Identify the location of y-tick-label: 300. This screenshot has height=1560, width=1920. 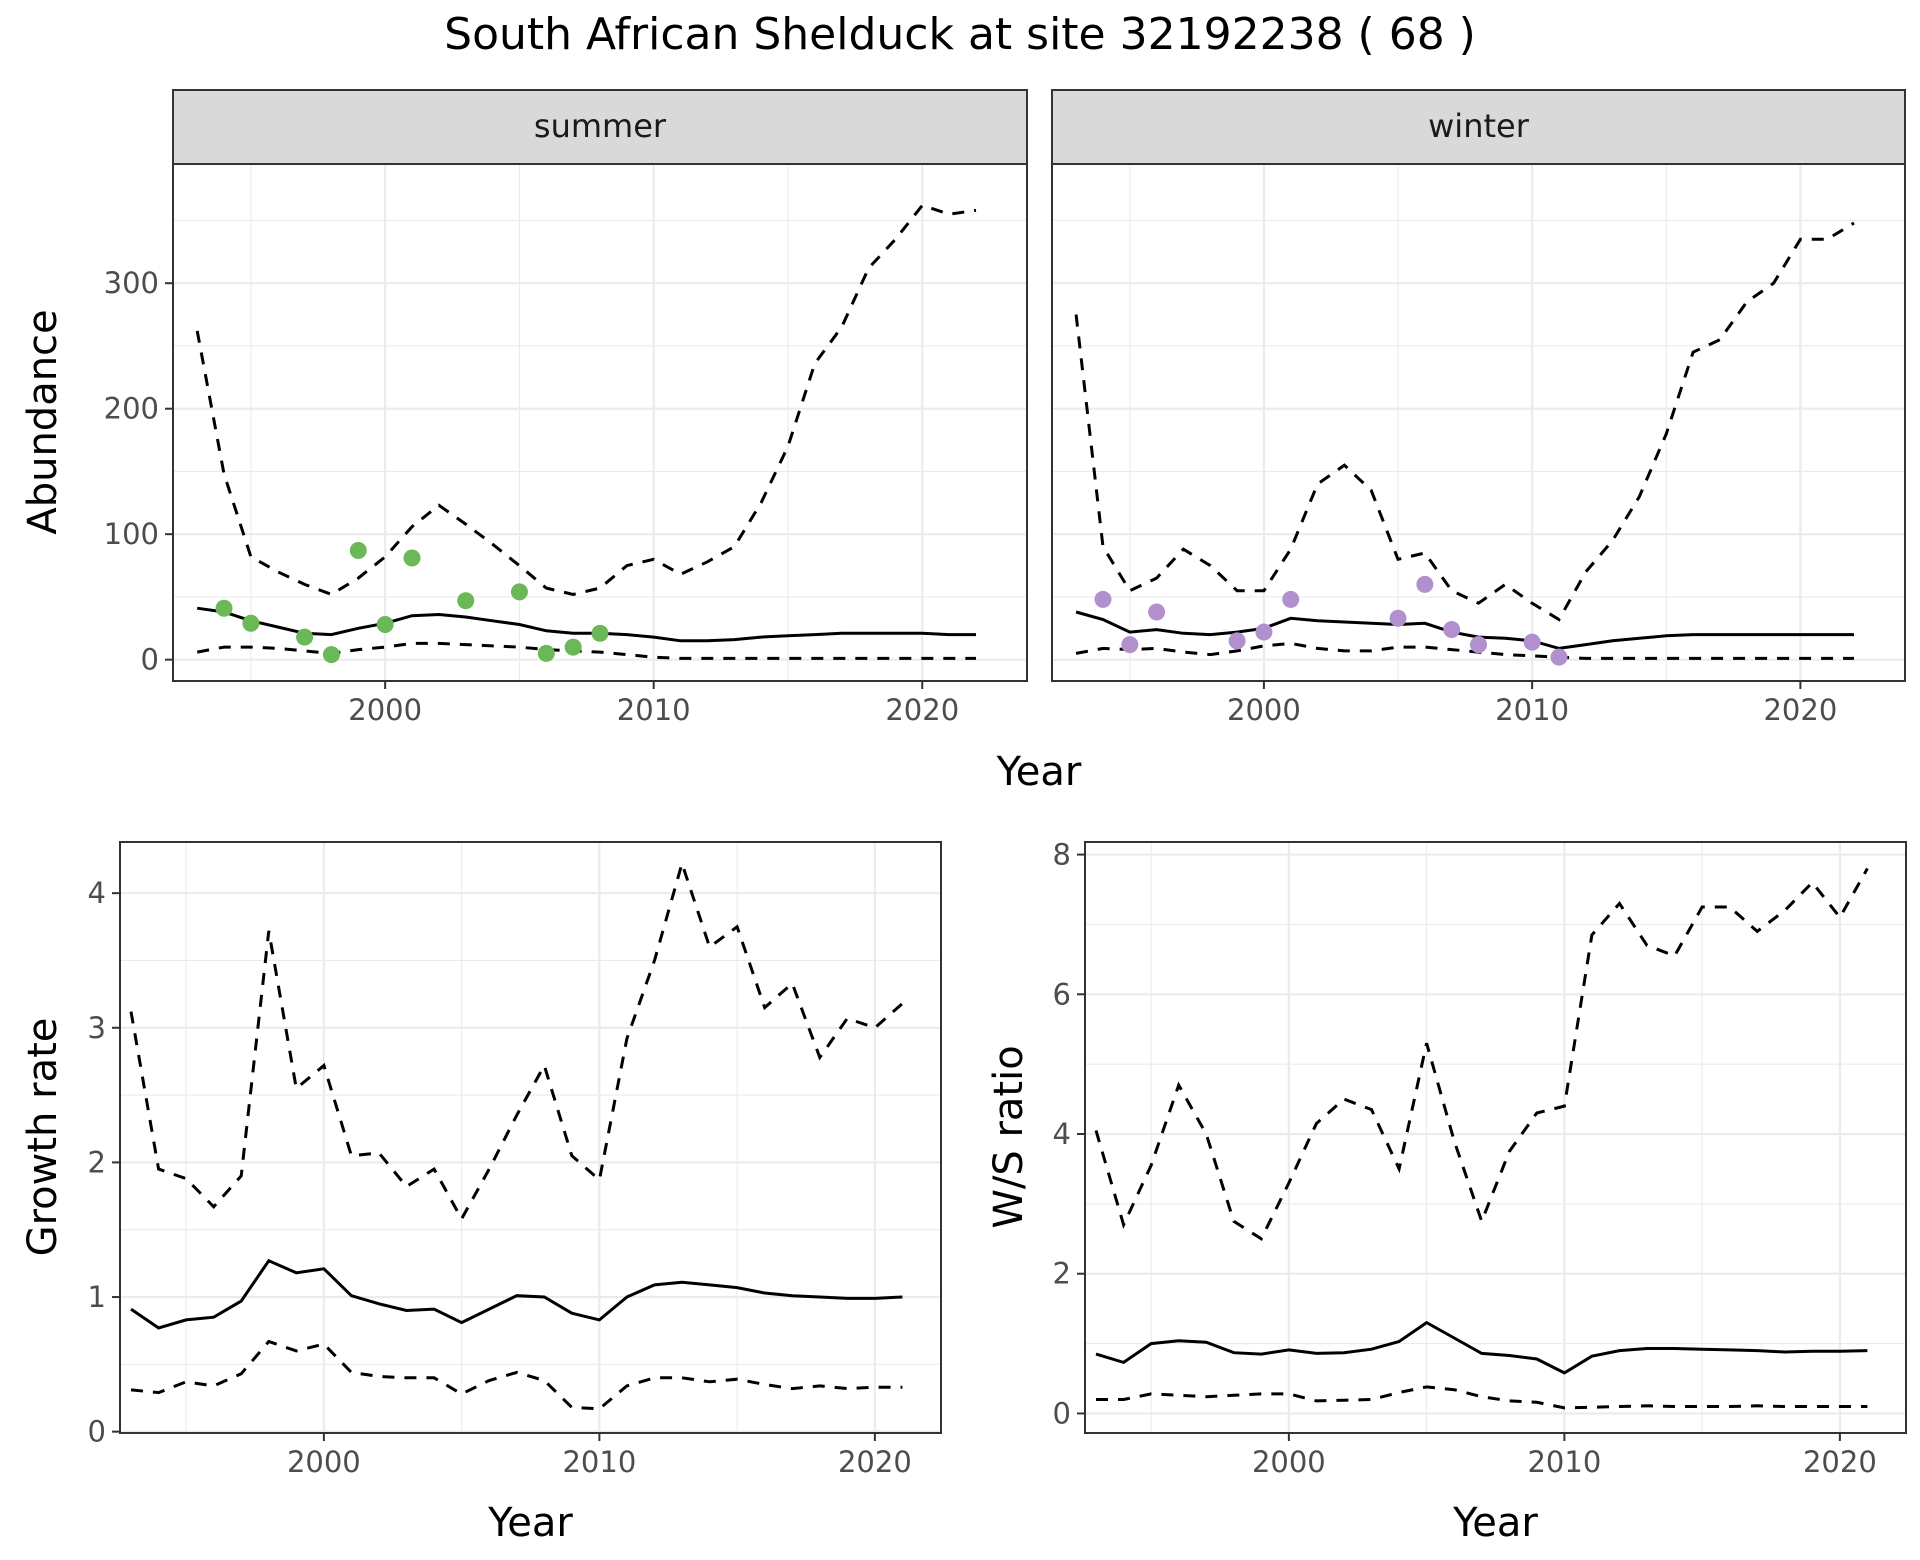
(131, 283).